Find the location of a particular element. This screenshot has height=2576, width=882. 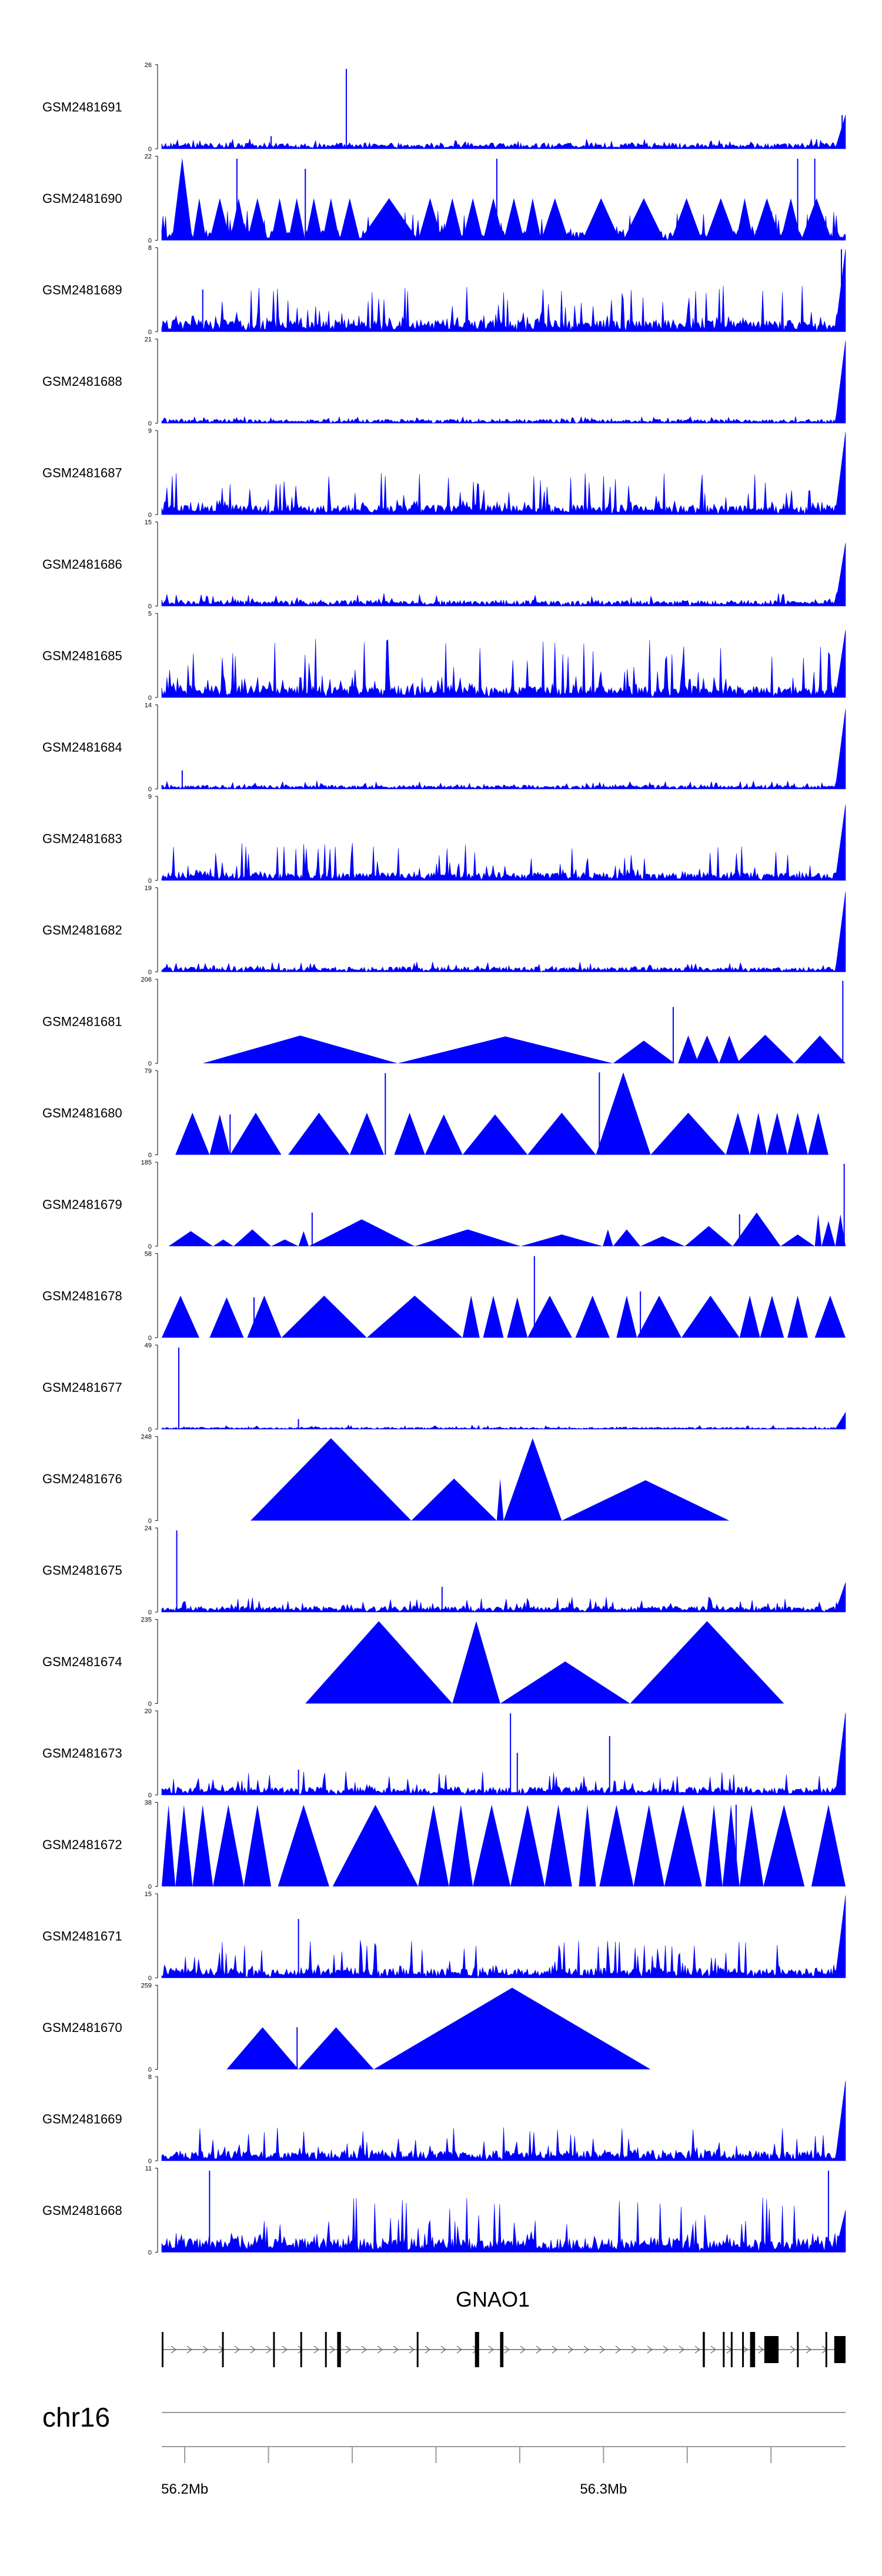

track-GSM2481690: GSM2481690 22 0 is located at coordinates (444, 199).